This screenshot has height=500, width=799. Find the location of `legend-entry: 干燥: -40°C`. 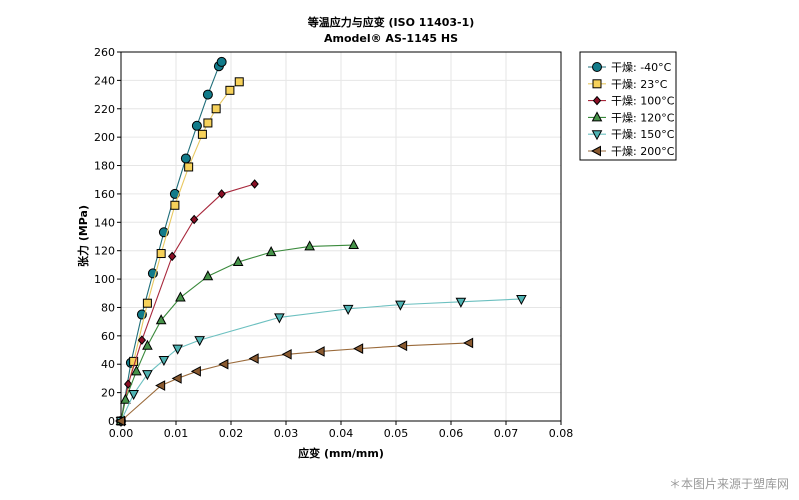

legend-entry: 干燥: -40°C is located at coordinates (630, 67).